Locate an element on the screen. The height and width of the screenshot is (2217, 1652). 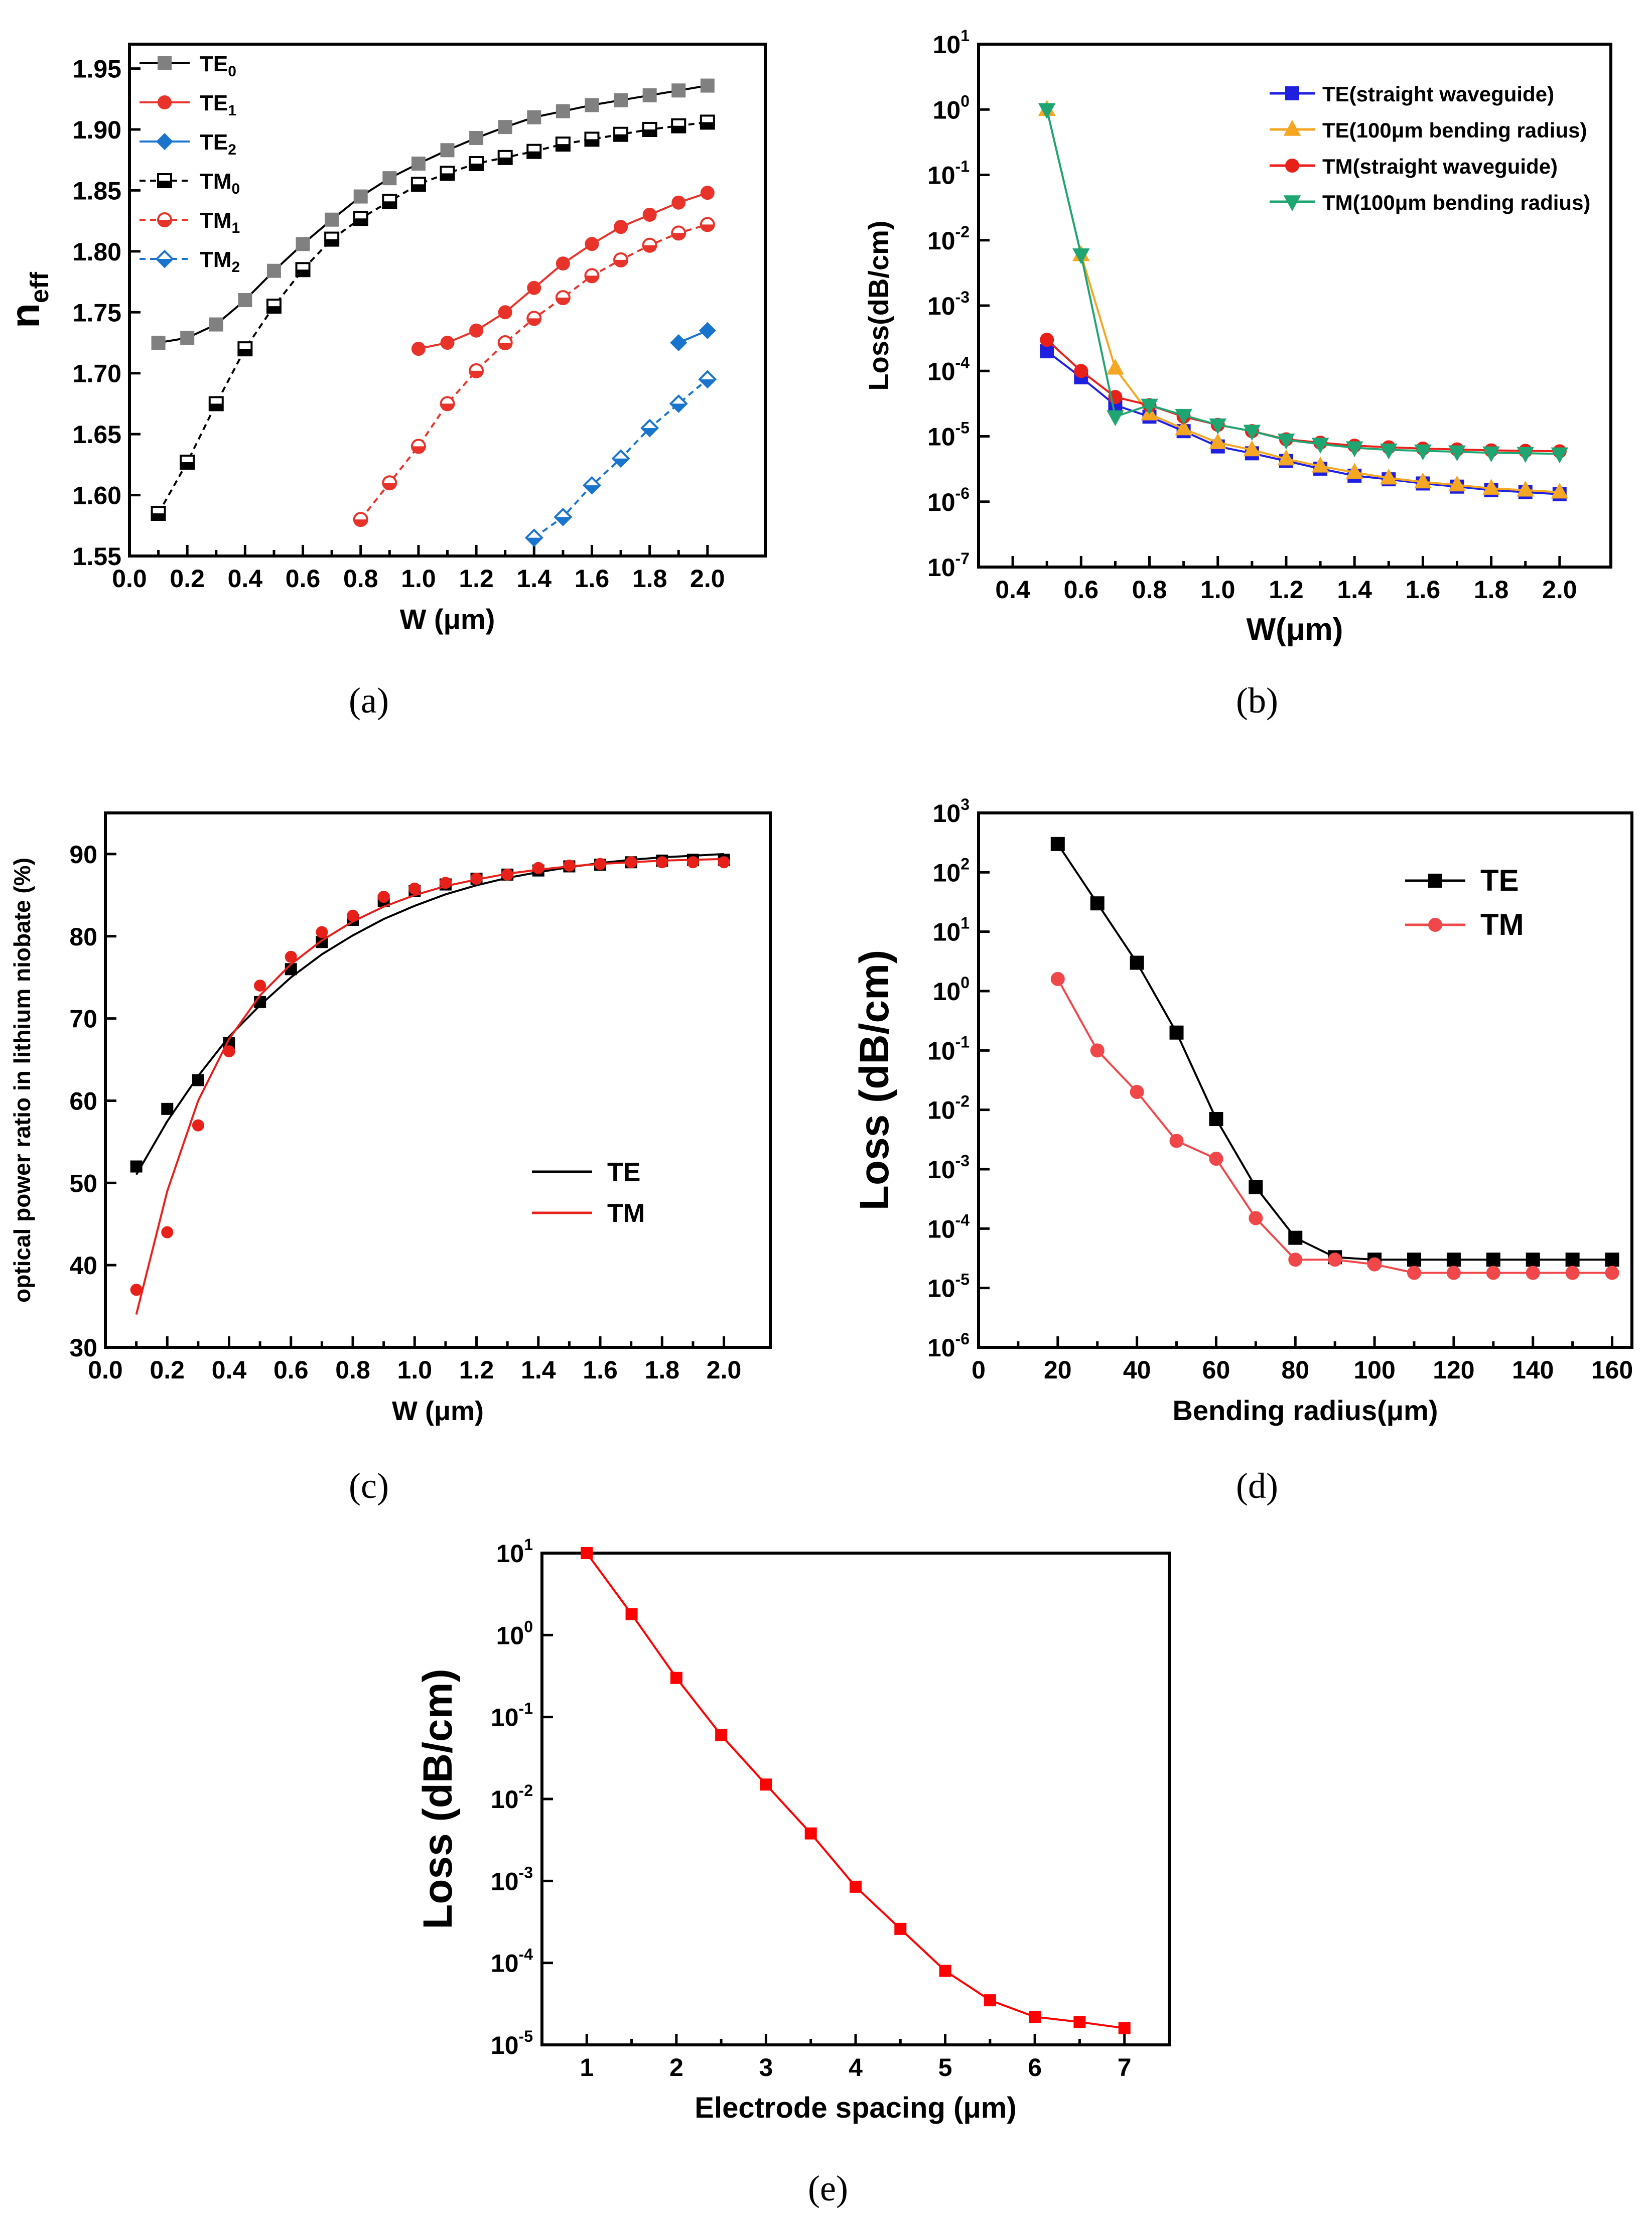
x-tick-label: 0.4 is located at coordinates (229, 1370).